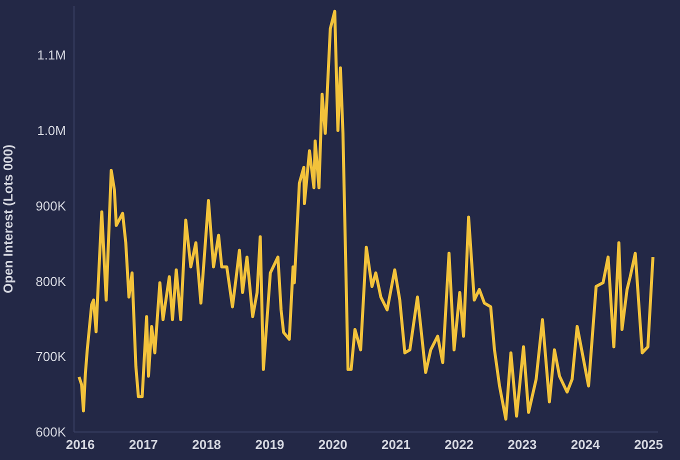 The width and height of the screenshot is (680, 460). Describe the element at coordinates (51, 281) in the screenshot. I see `y-tick-label: 800K` at that location.